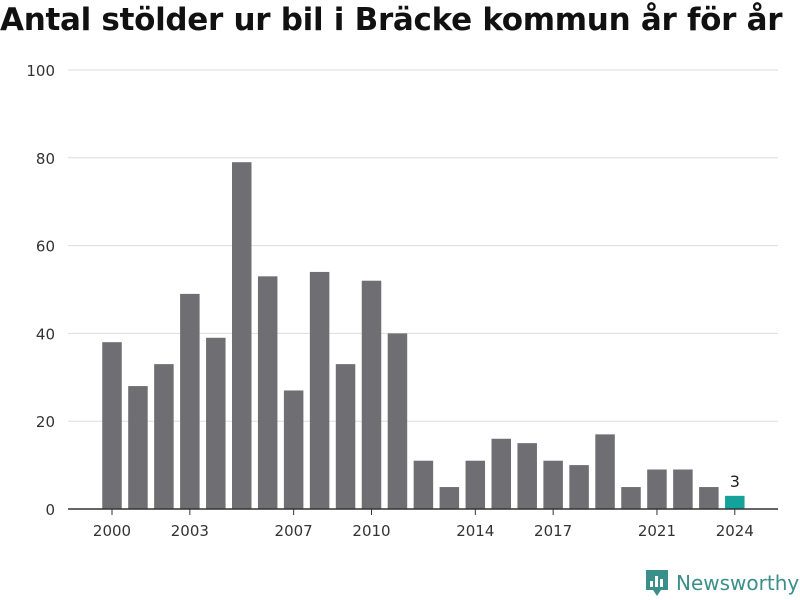 The image size is (800, 600). Describe the element at coordinates (683, 489) in the screenshot. I see `bar-2022` at that location.